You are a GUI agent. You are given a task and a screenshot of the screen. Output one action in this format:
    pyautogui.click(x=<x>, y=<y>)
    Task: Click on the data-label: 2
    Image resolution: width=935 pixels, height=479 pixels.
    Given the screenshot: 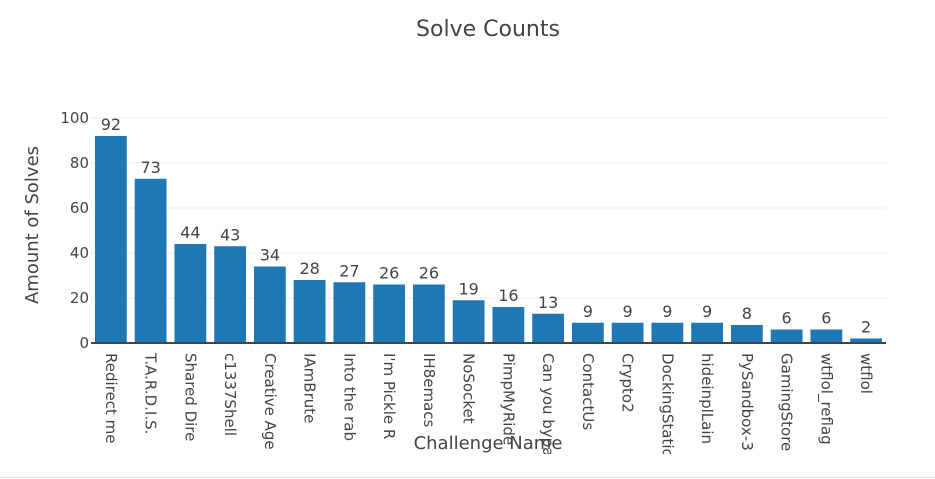 What is the action you would take?
    pyautogui.click(x=866, y=327)
    